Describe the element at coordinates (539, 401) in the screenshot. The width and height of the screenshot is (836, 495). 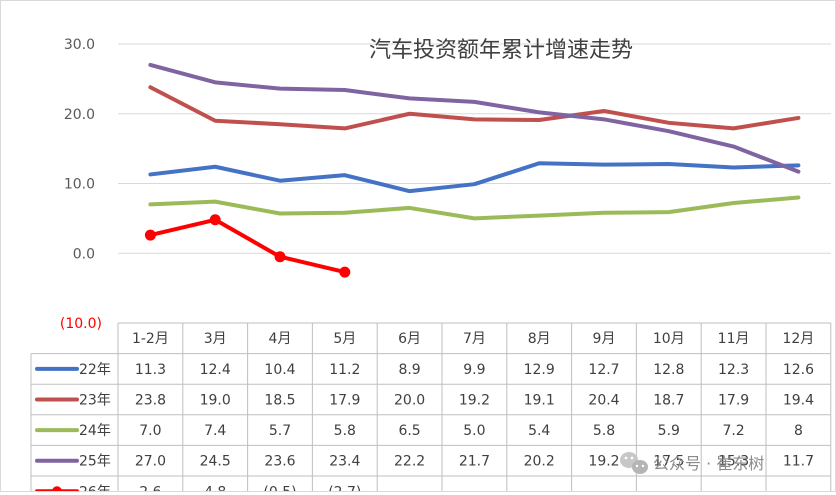
I see `table-cell: 19.1` at that location.